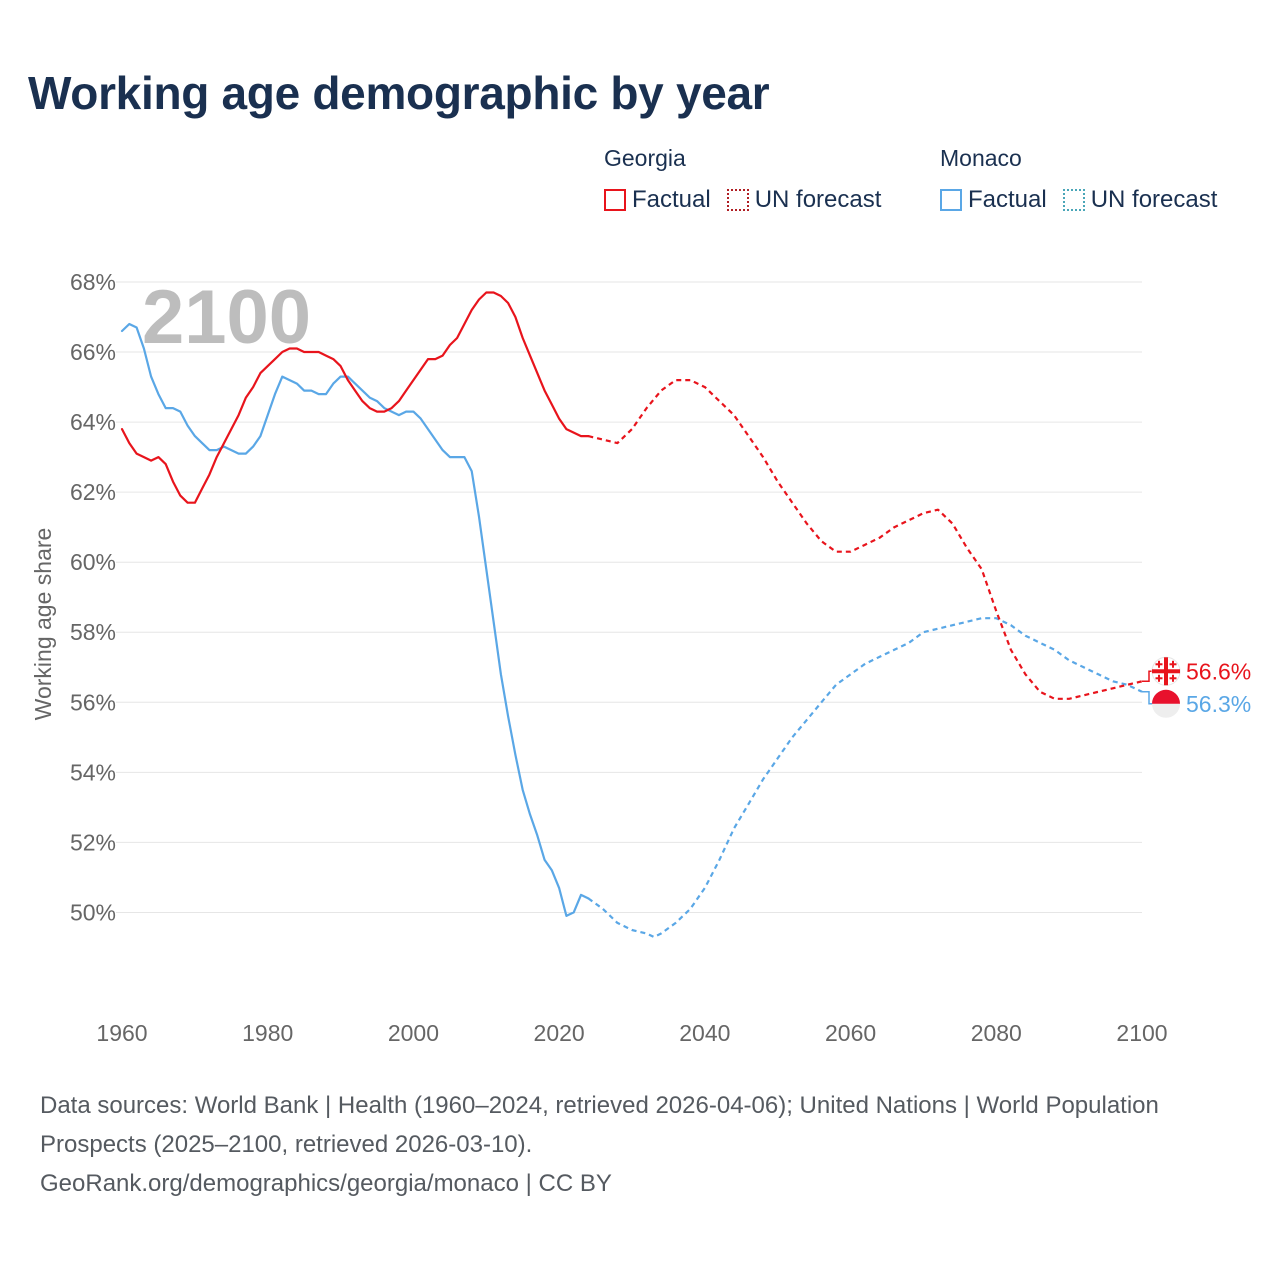 The height and width of the screenshot is (1280, 1280). Describe the element at coordinates (413, 1033) in the screenshot. I see `x-tick-label: 2000` at that location.